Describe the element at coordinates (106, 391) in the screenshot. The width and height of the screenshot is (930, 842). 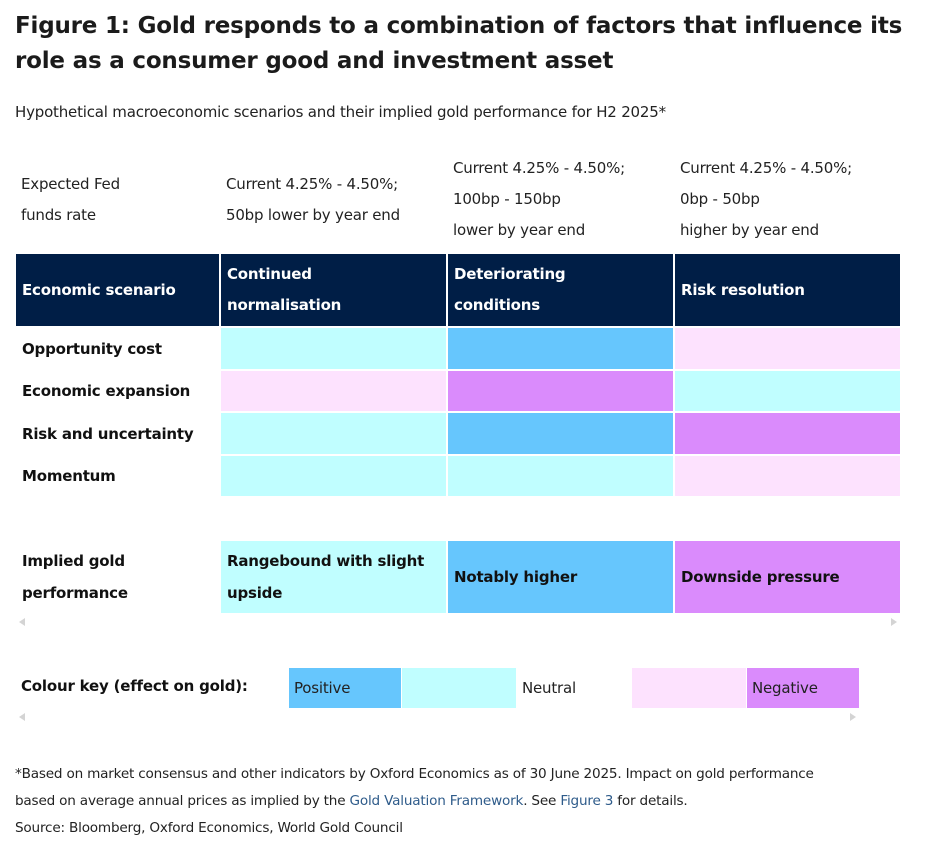
I see `row-label-economic-expansion: Economic expansion` at that location.